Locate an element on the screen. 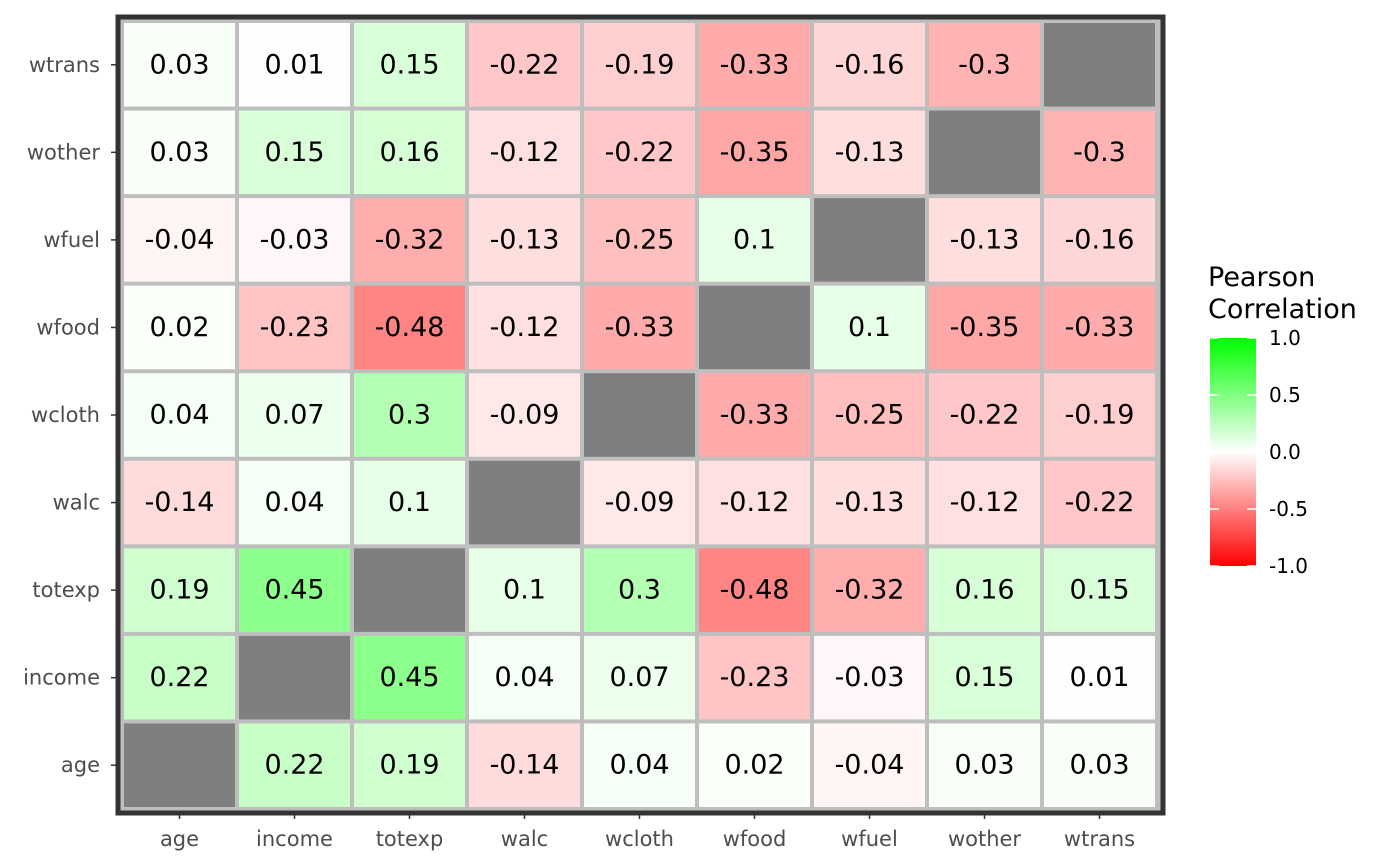 The image size is (1400, 866). heatmap-cell-totexp-wfood is located at coordinates (754, 590).